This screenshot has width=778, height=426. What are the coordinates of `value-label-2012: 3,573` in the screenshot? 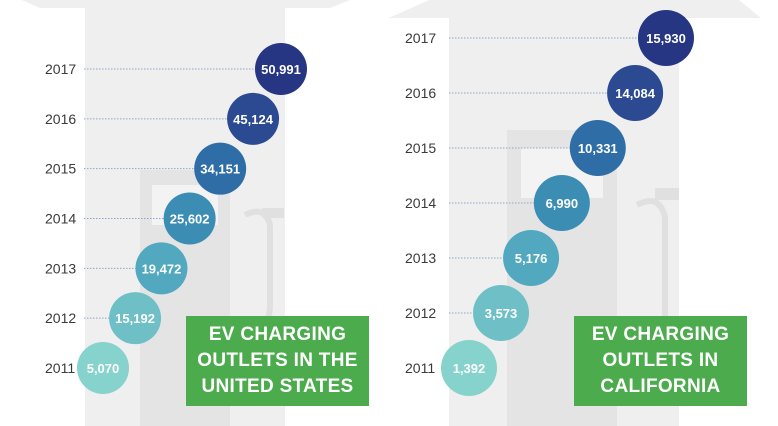 It's located at (501, 313).